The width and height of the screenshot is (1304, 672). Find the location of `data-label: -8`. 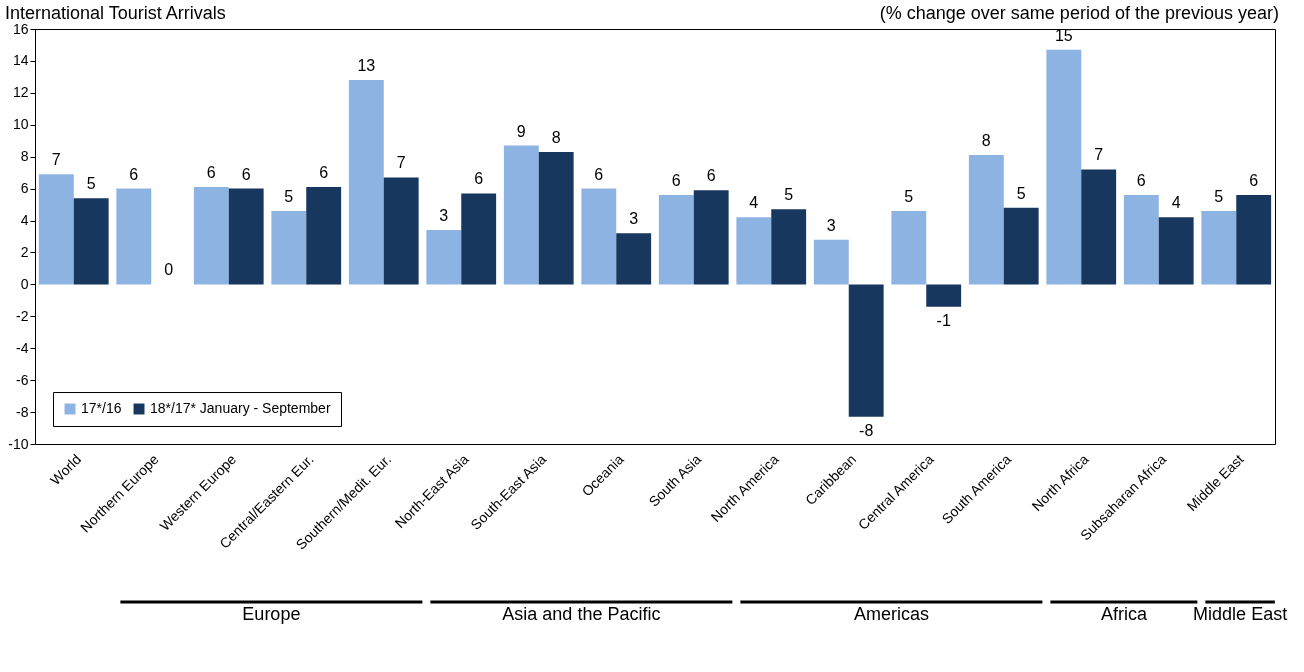

data-label: -8 is located at coordinates (866, 430).